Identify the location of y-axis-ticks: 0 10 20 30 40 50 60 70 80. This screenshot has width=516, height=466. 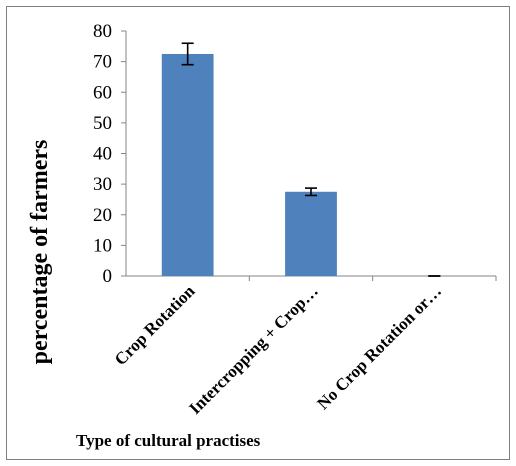
(109, 154).